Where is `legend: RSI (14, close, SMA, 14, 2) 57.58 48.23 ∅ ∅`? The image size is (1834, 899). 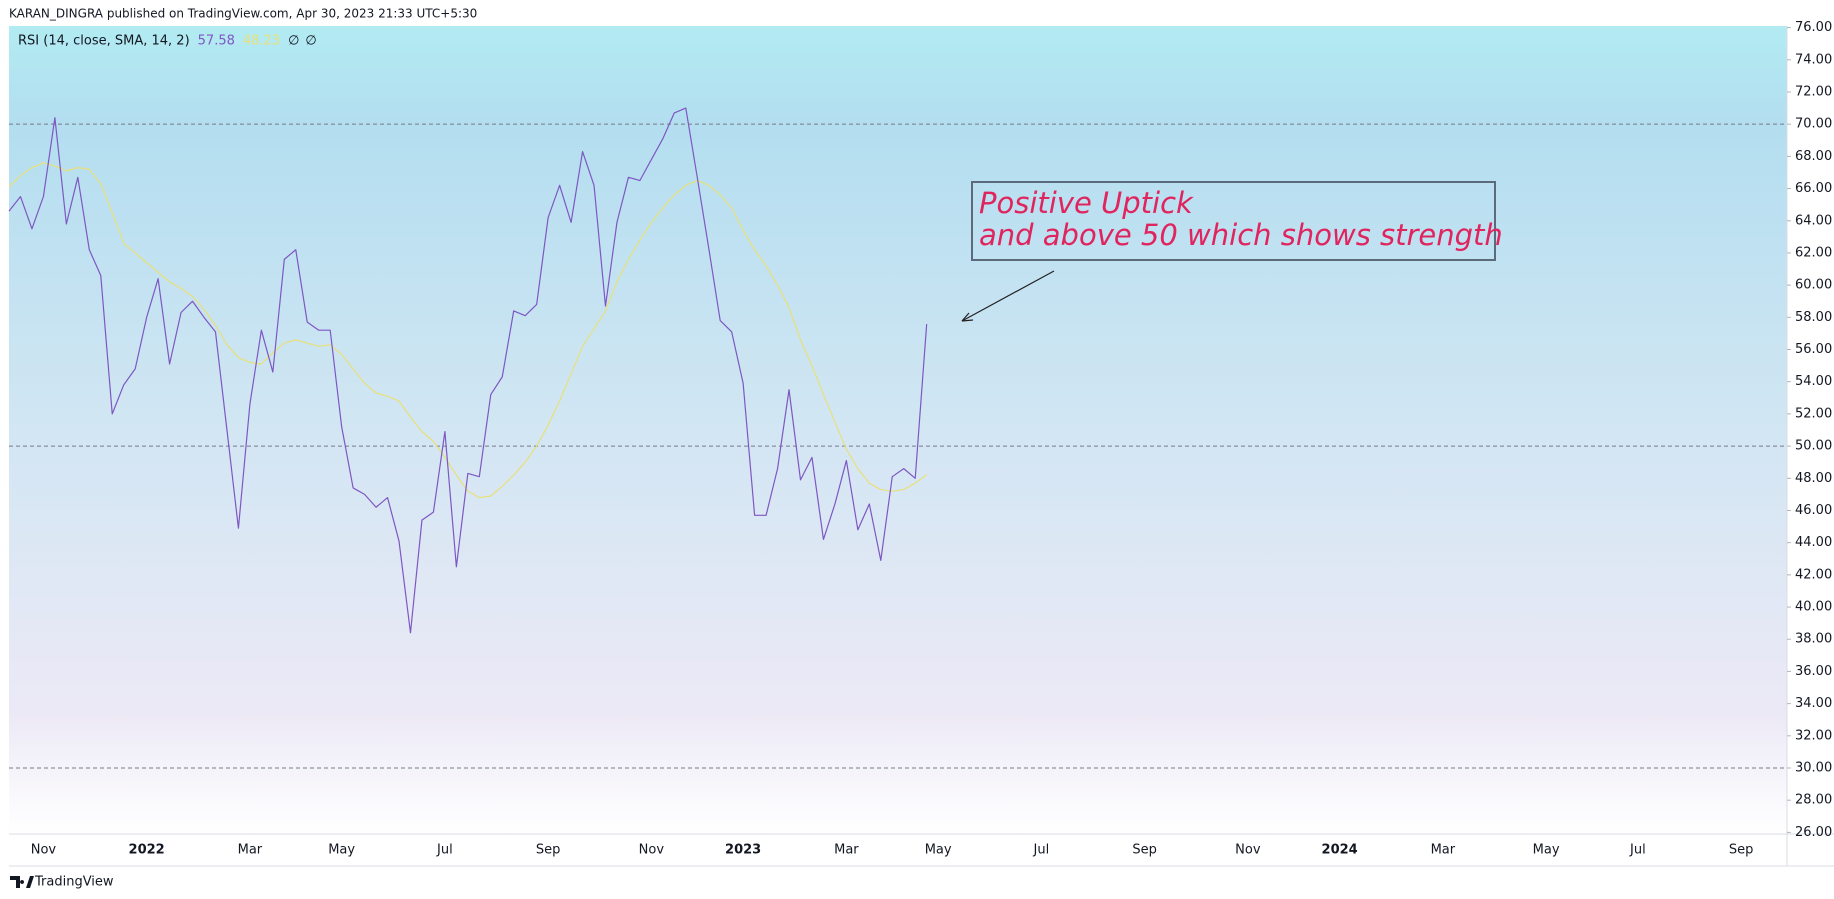
legend: RSI (14, close, SMA, 14, 2) 57.58 48.23 ∅ ∅ is located at coordinates (167, 41).